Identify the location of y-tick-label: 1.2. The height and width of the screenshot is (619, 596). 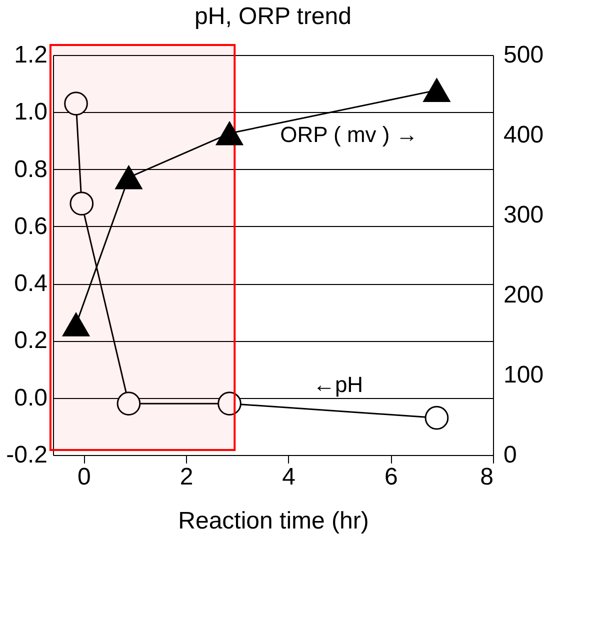
(31, 55).